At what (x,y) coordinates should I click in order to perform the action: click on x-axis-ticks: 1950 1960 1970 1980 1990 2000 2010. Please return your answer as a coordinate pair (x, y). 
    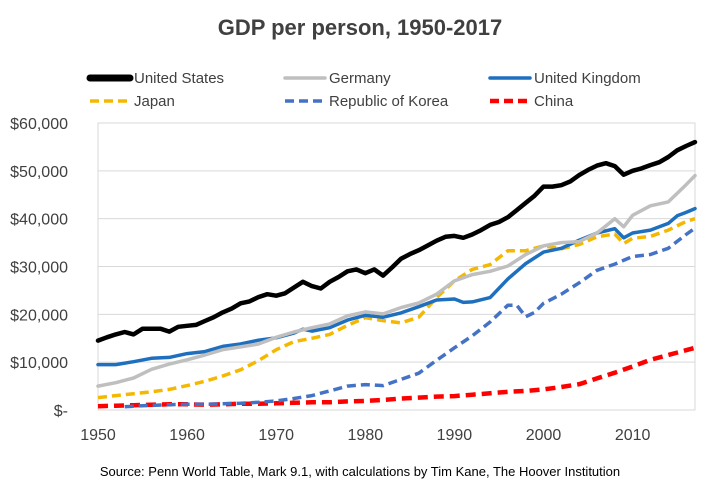
    Looking at the image, I should click on (365, 435).